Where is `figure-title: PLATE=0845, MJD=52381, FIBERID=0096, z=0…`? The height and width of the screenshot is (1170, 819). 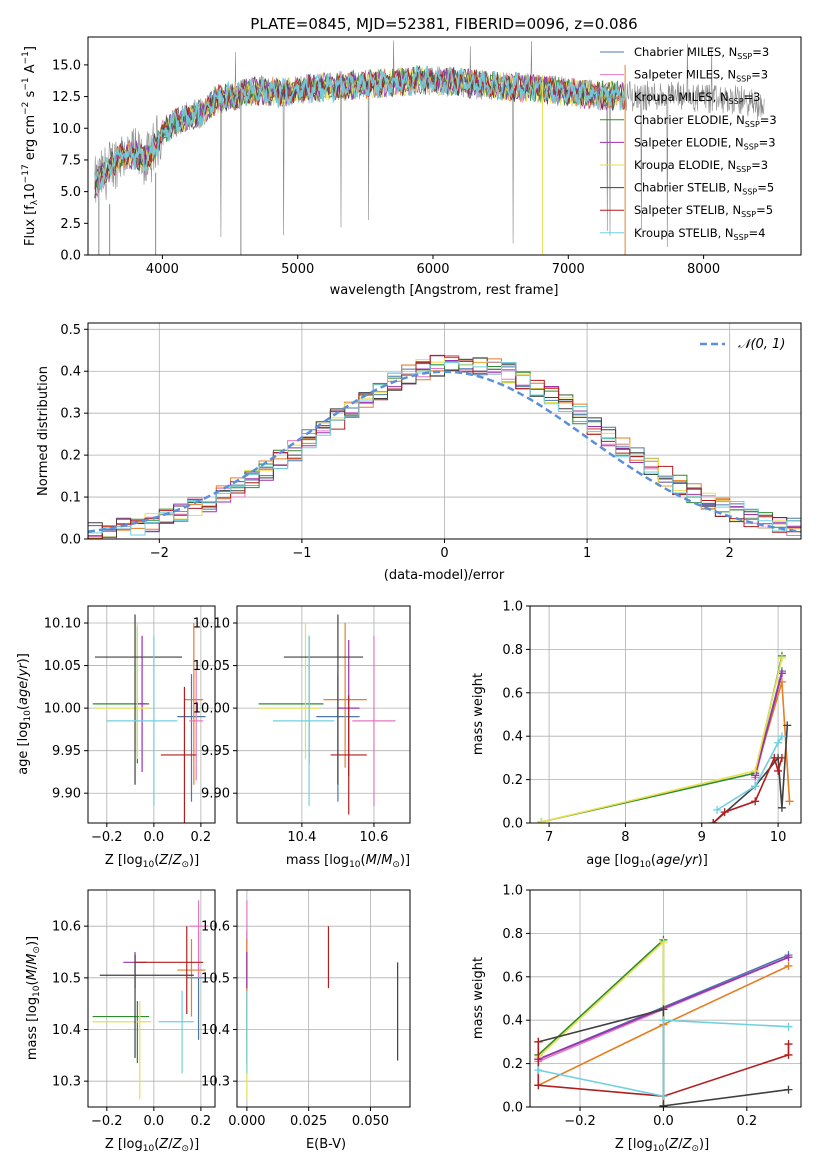
figure-title: PLATE=0845, MJD=52381, FIBERID=0096, z=0… is located at coordinates (443, 24).